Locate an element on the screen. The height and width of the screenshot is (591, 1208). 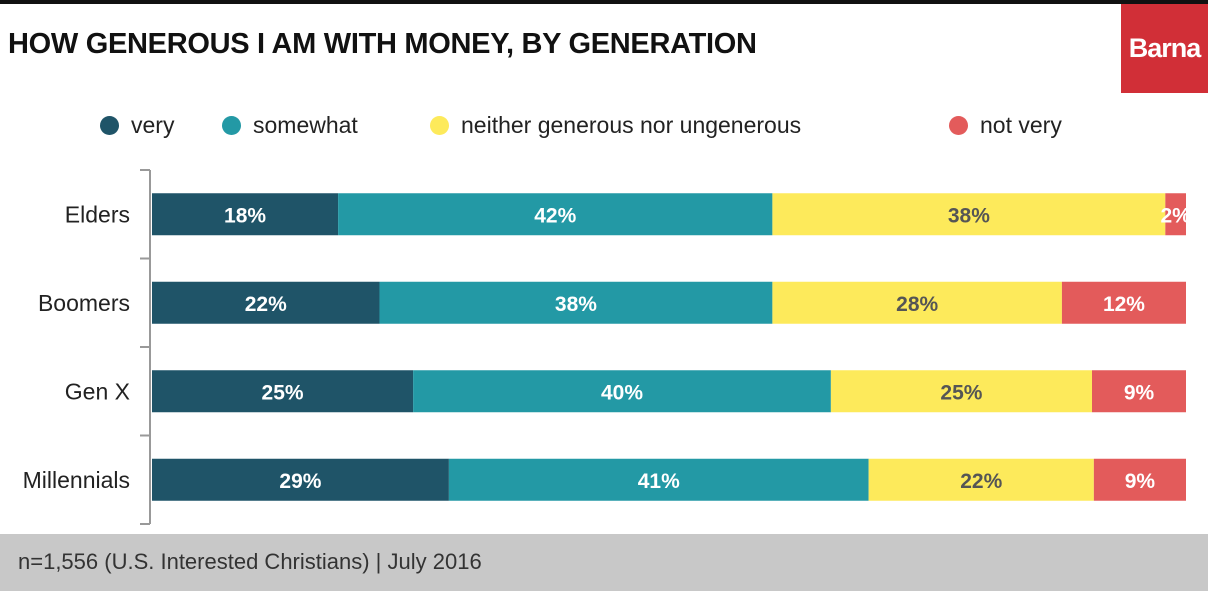
data-label: 29% is located at coordinates (300, 481).